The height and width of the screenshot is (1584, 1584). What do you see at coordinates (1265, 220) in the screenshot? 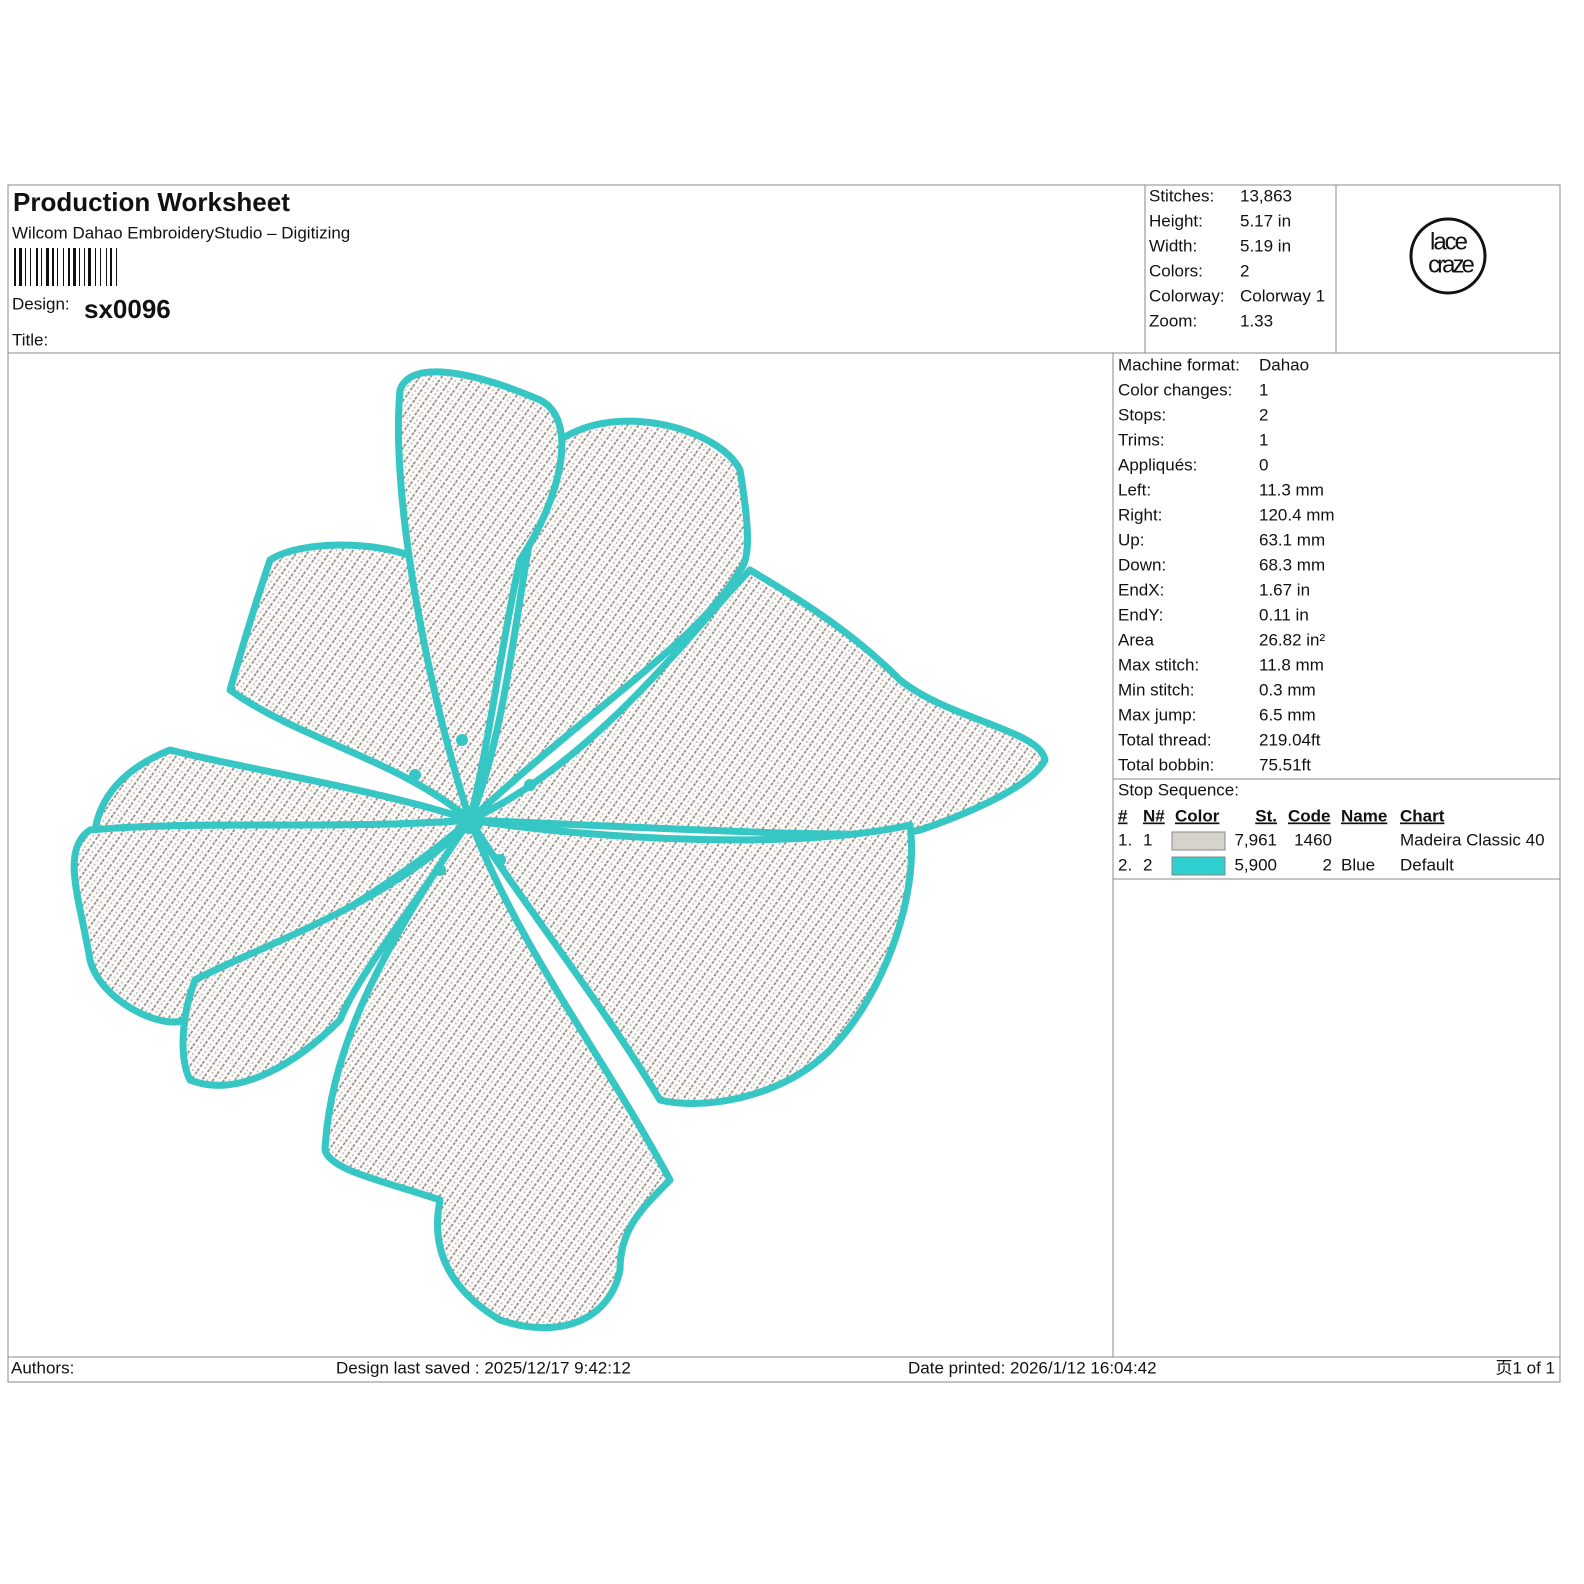
I see `summary-value: 5.17 in` at bounding box center [1265, 220].